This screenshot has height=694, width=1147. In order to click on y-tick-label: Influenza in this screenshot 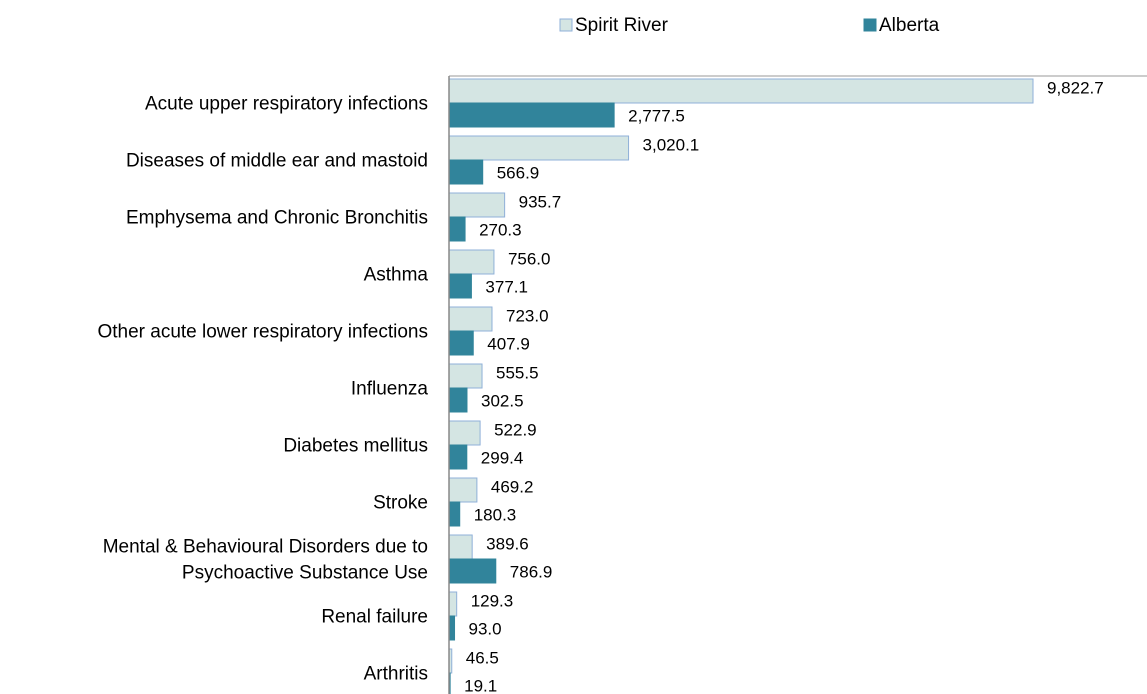, I will do `click(390, 389)`.